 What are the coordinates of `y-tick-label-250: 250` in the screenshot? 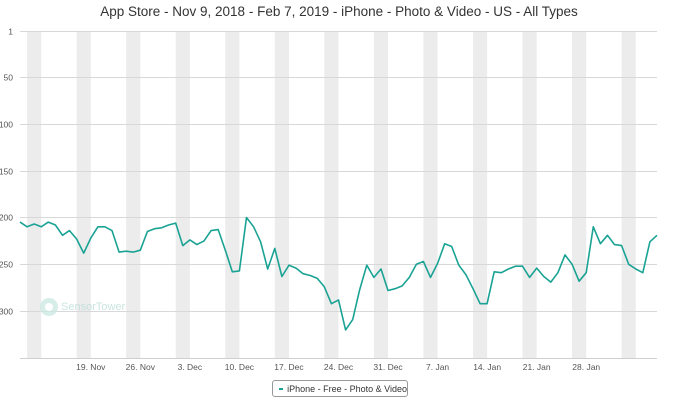 It's located at (6, 265).